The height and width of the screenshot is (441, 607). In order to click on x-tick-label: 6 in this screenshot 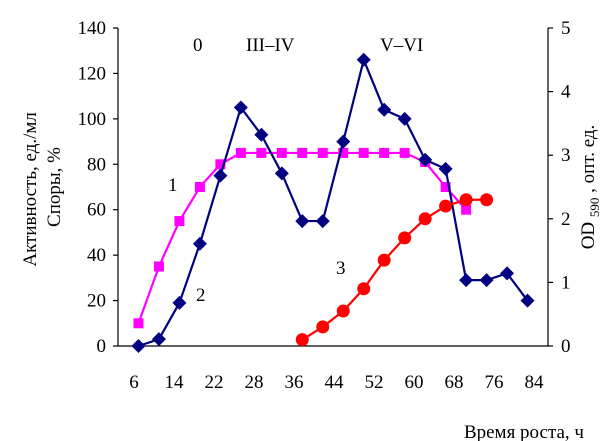, I will do `click(134, 382)`.